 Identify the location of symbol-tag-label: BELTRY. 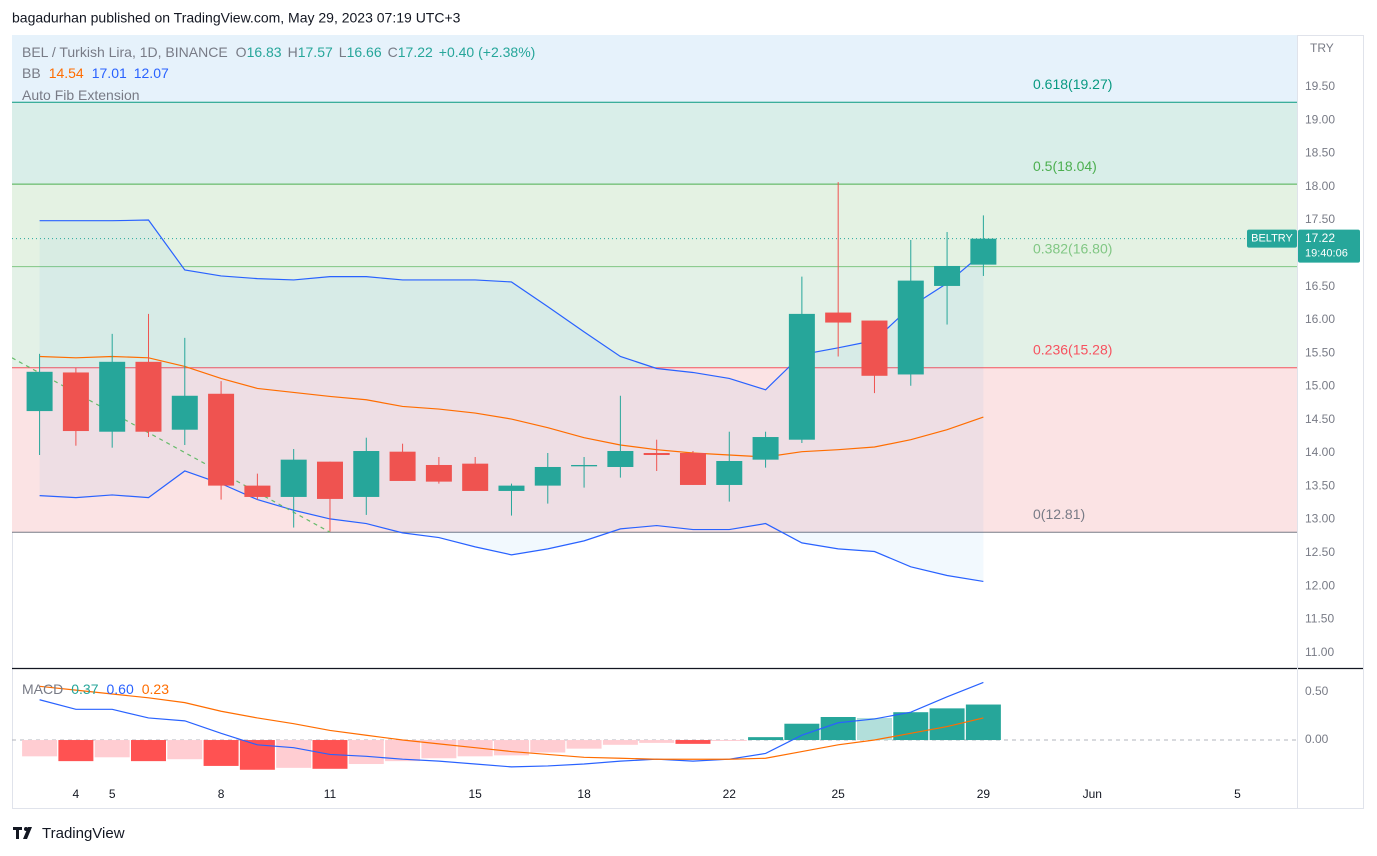
(1272, 239).